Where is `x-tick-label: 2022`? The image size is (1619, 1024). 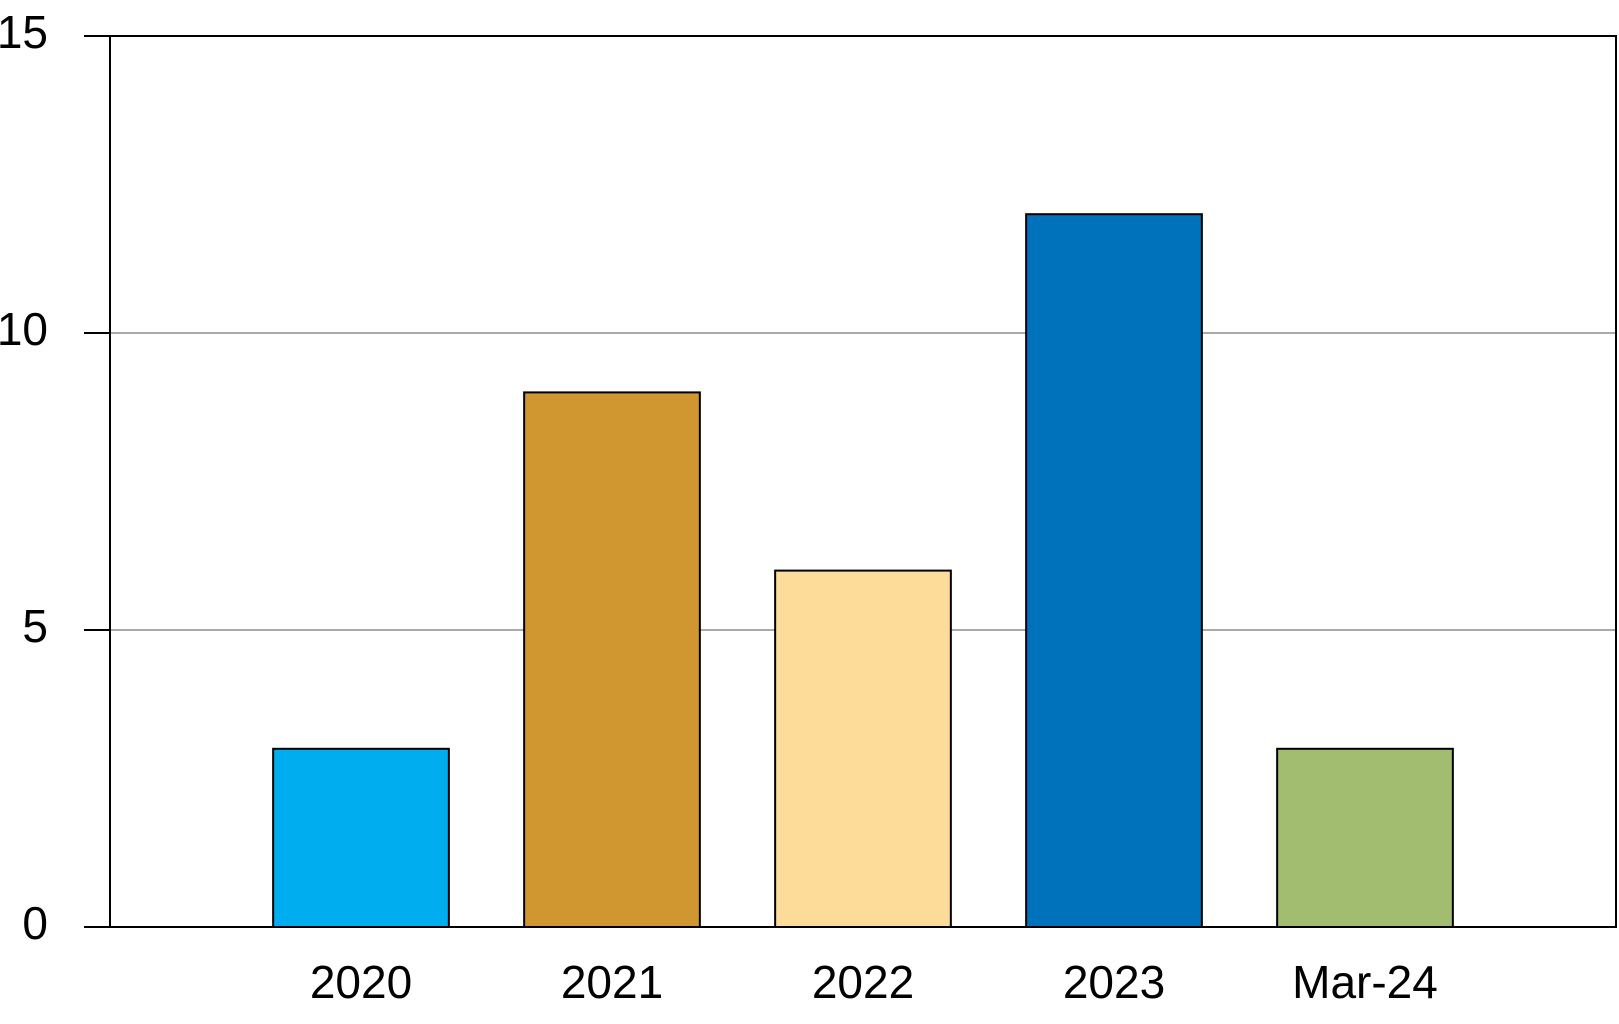
x-tick-label: 2022 is located at coordinates (863, 982).